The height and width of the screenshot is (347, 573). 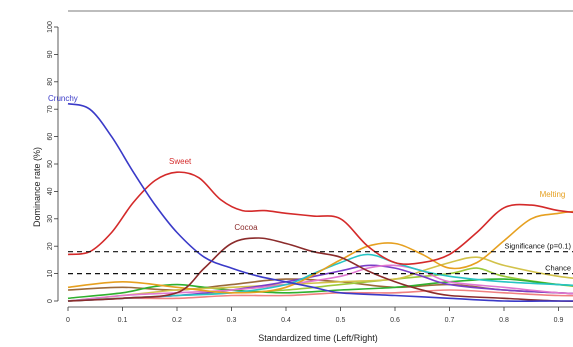 What do you see at coordinates (538, 246) in the screenshot?
I see `reference-line-label: Significance (p=0.1)` at bounding box center [538, 246].